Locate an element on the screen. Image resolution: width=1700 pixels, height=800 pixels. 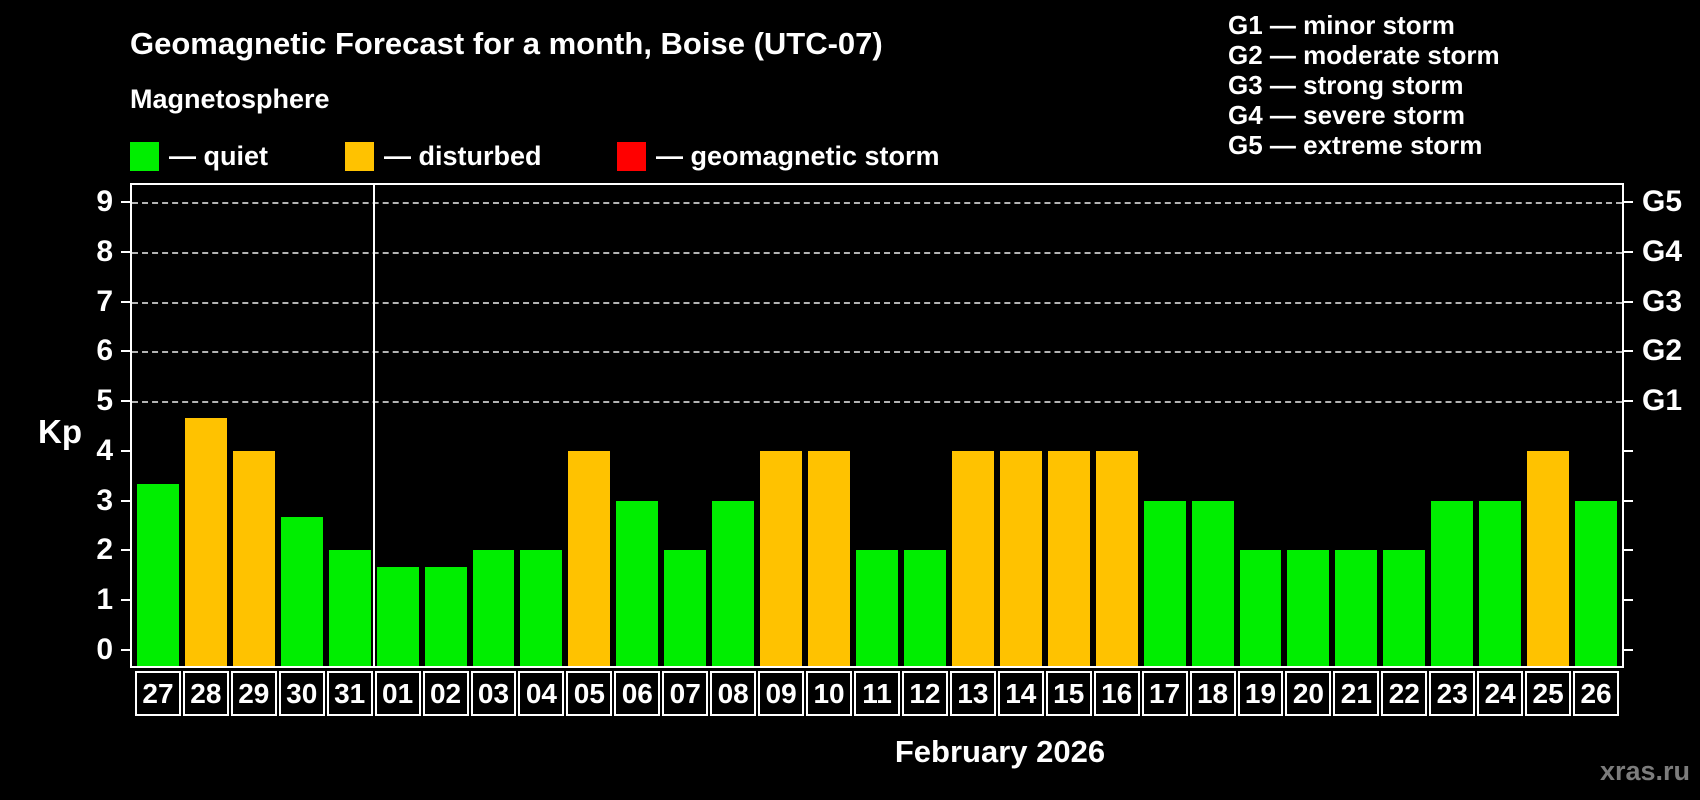
y-tick-label-6: 6 is located at coordinates (104, 351).